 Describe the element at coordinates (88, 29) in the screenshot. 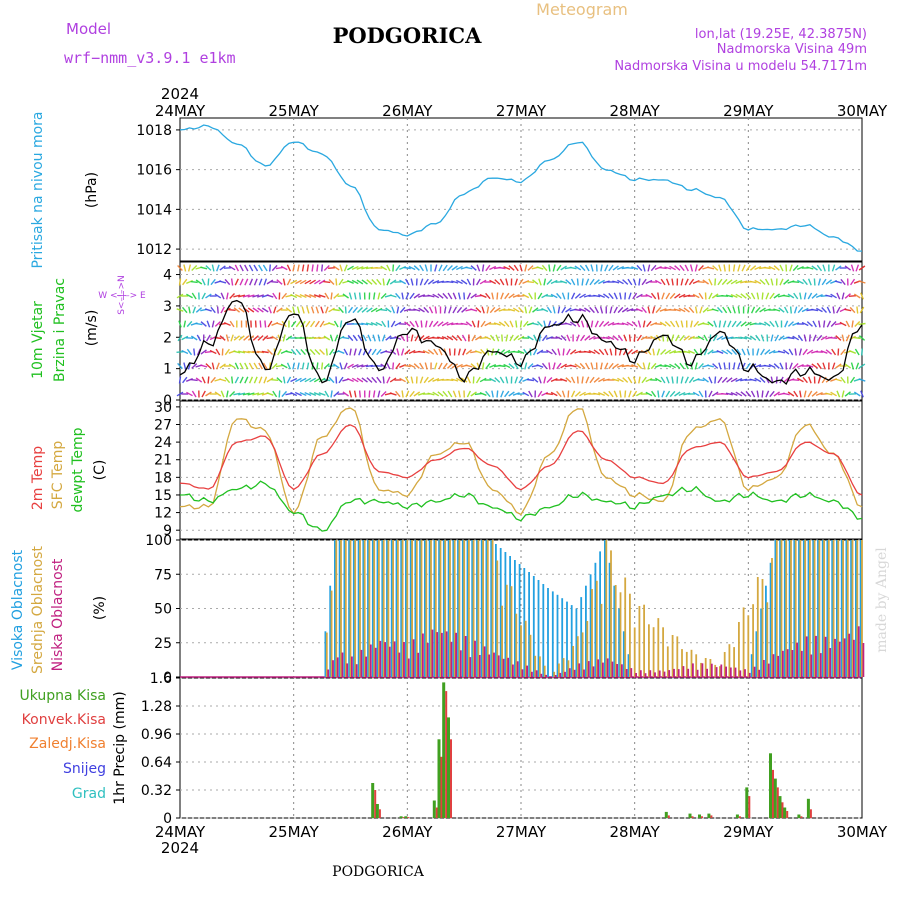

I see `model-label: Model` at that location.